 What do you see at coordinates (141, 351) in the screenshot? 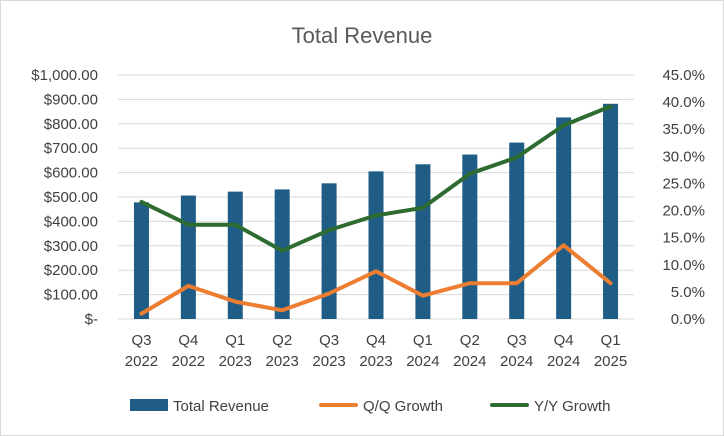
I see `category-label: Q3 2022` at bounding box center [141, 351].